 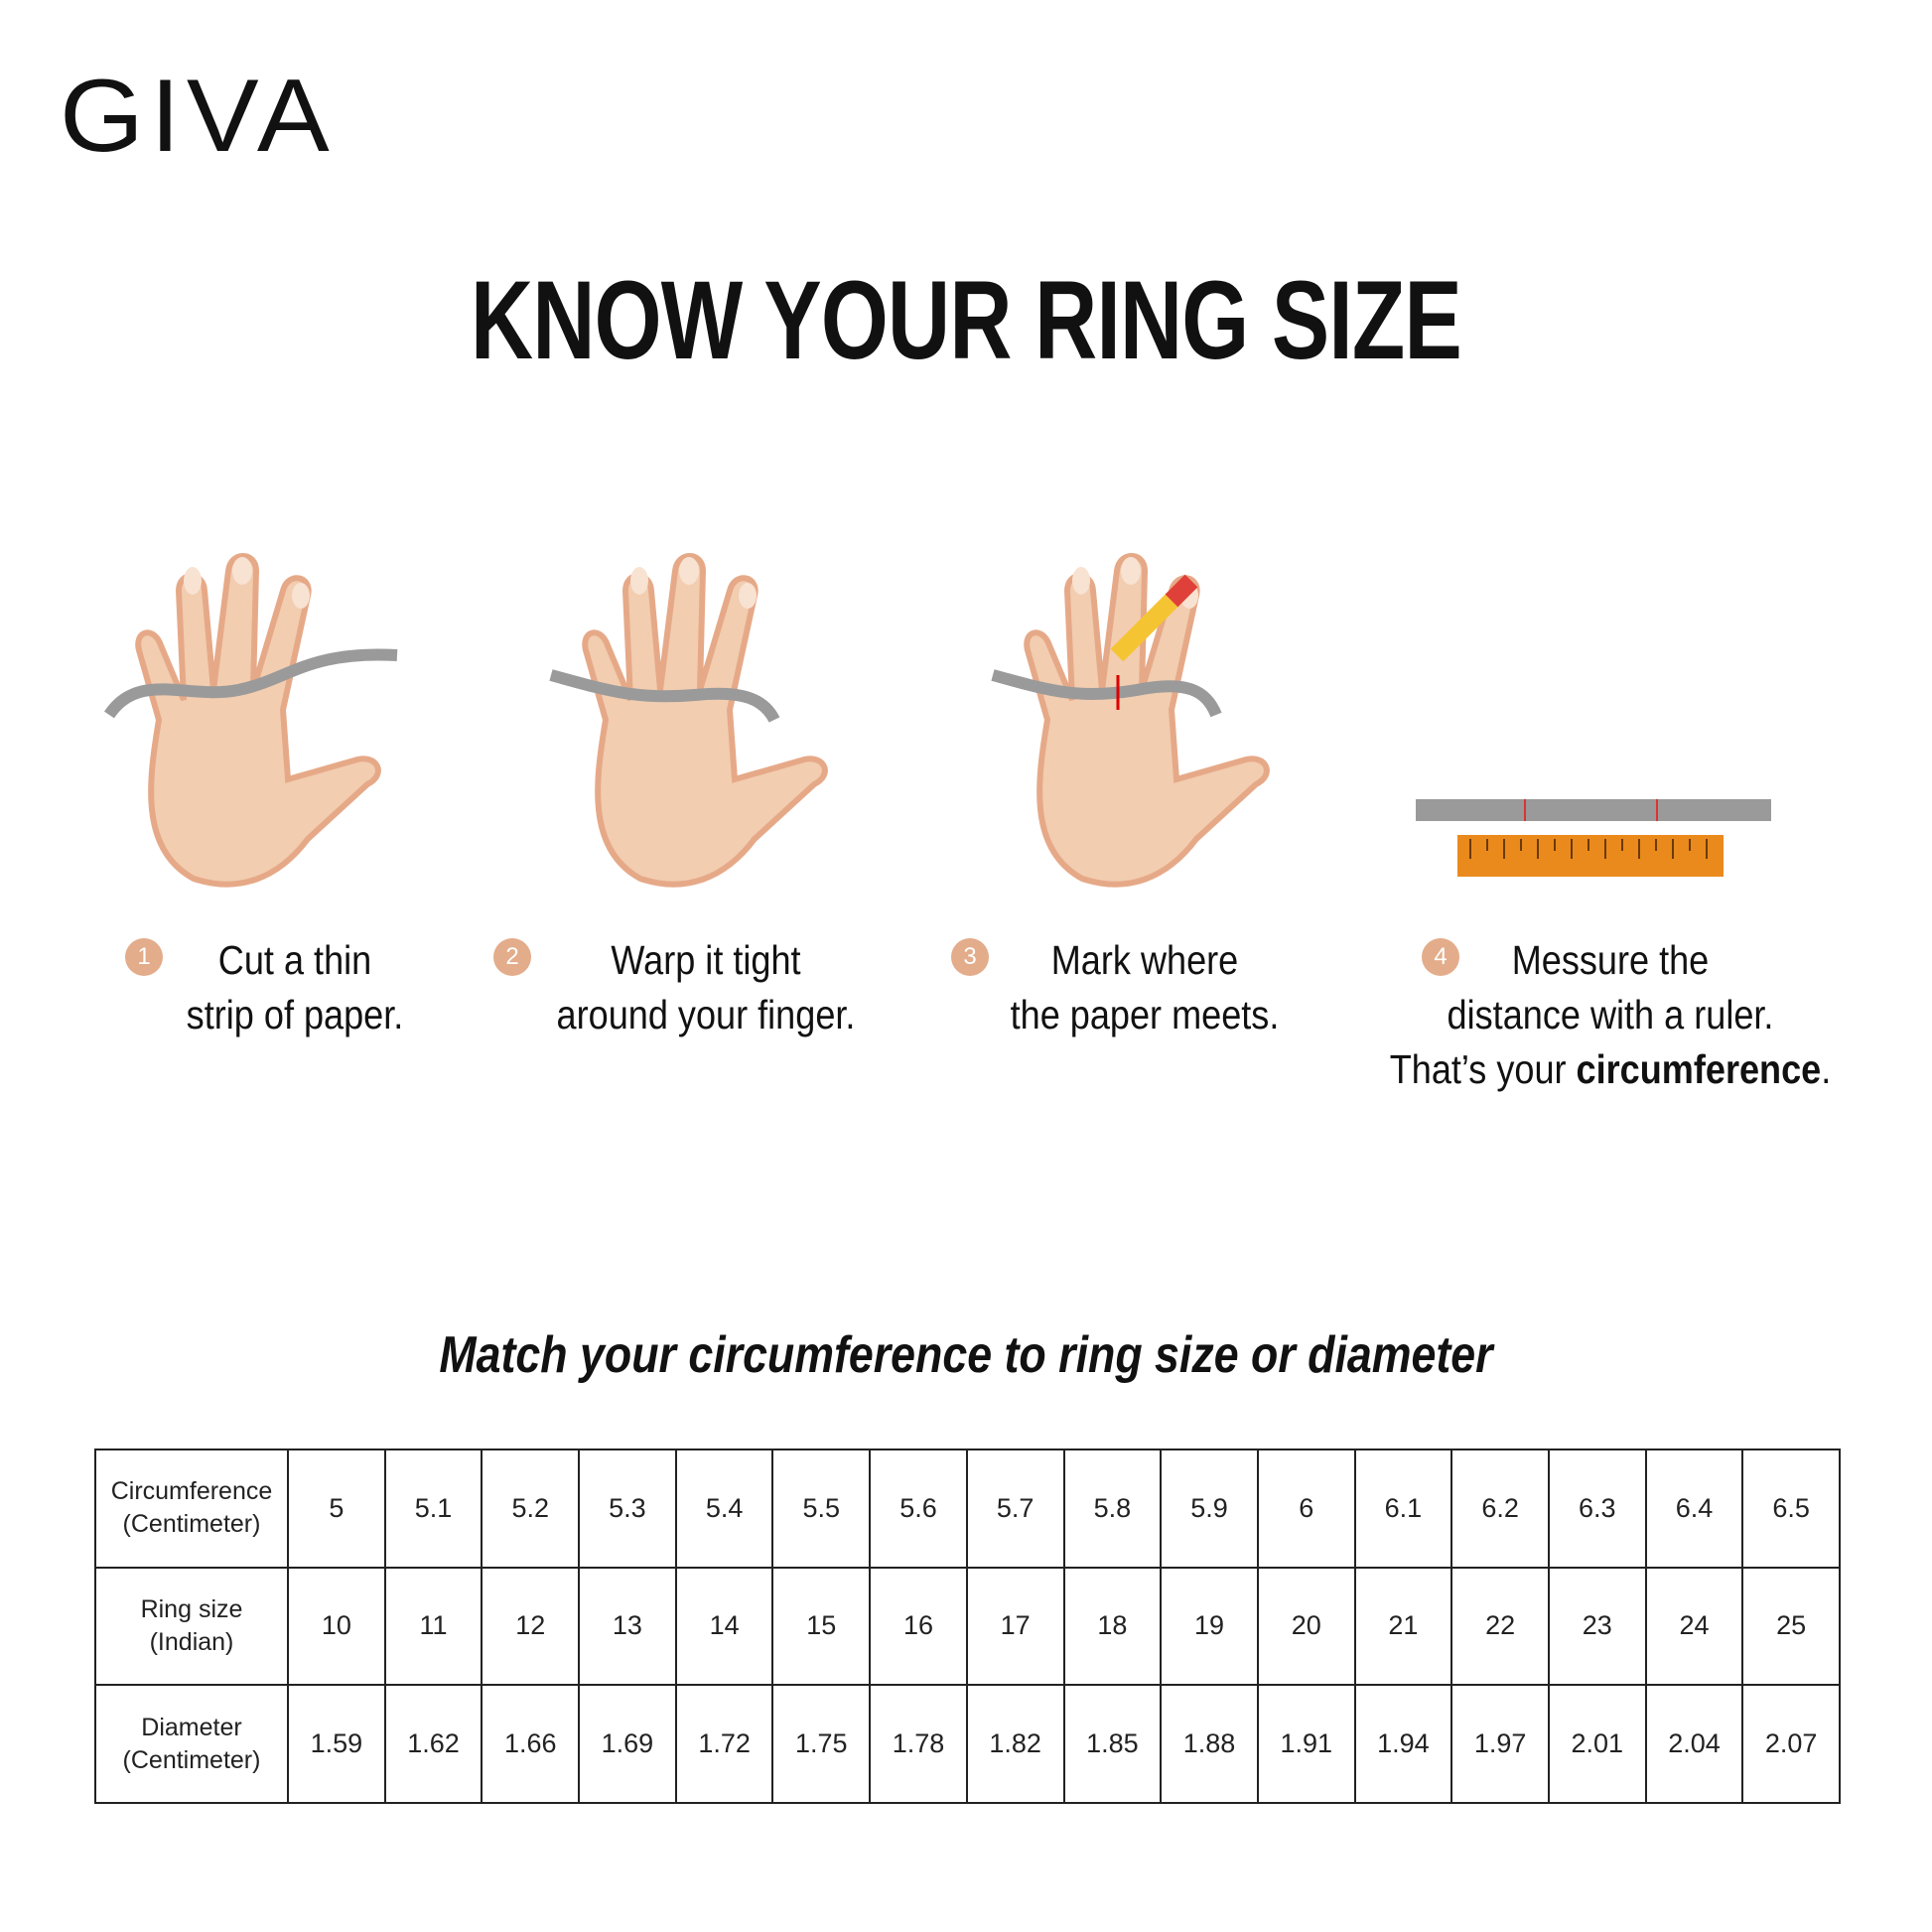 What do you see at coordinates (336, 1509) in the screenshot?
I see `table-cell: 5` at bounding box center [336, 1509].